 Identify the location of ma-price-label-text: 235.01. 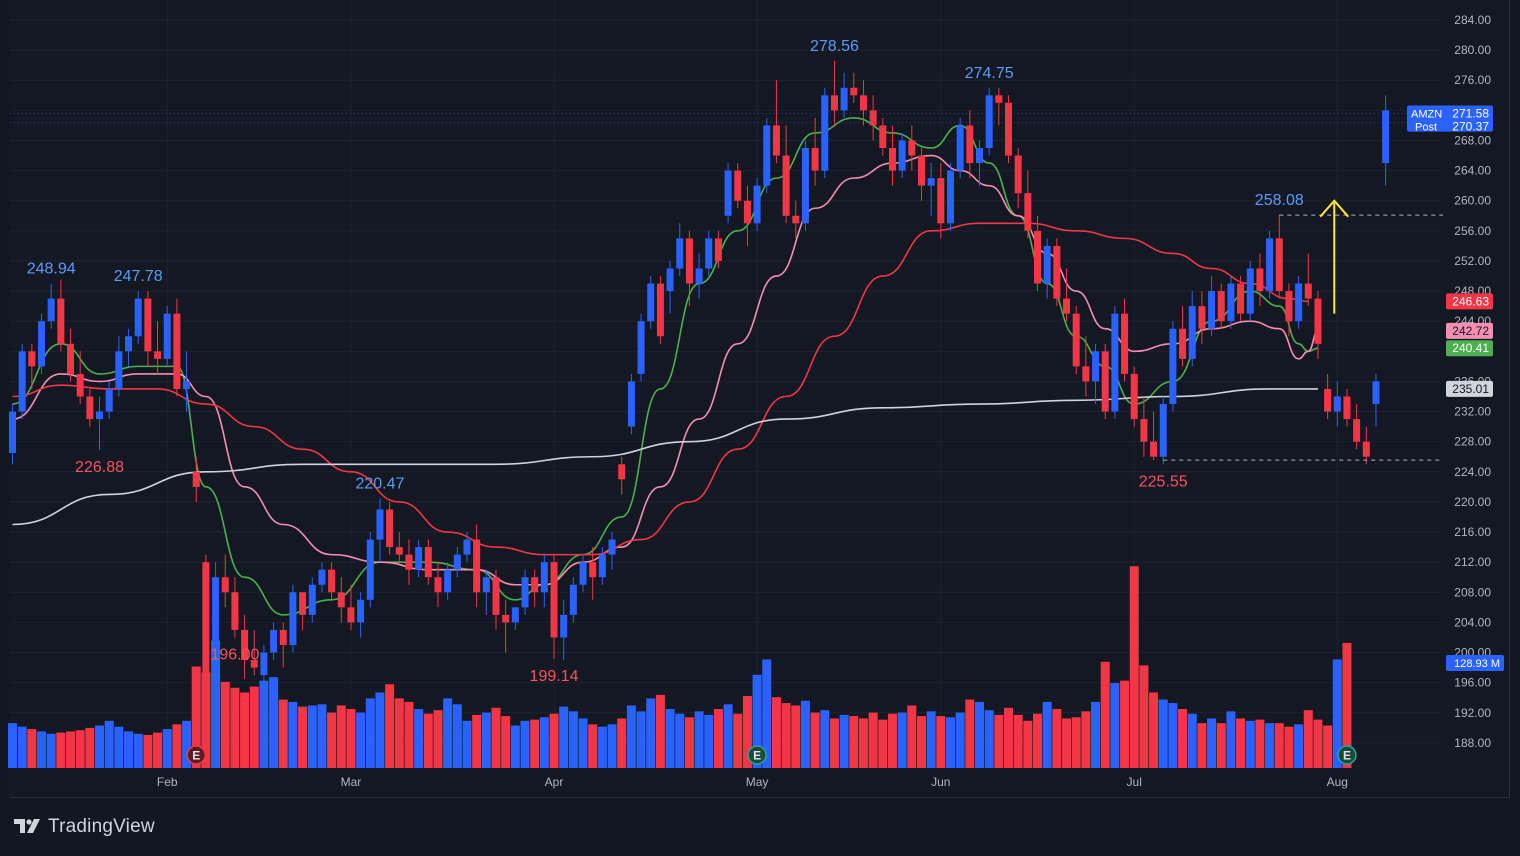
(1470, 389).